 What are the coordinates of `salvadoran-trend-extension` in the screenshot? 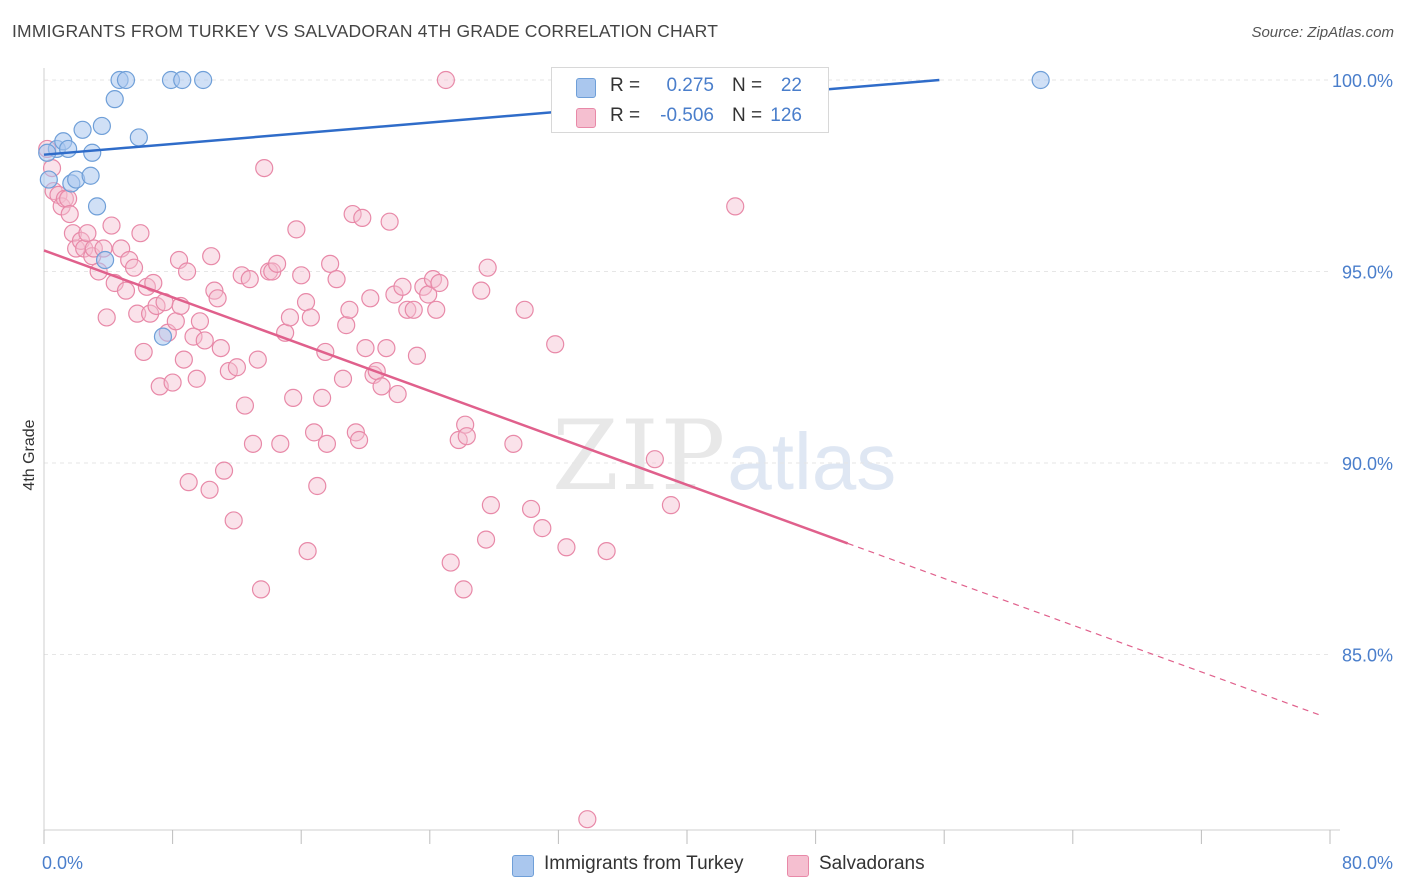 It's located at (1085, 629).